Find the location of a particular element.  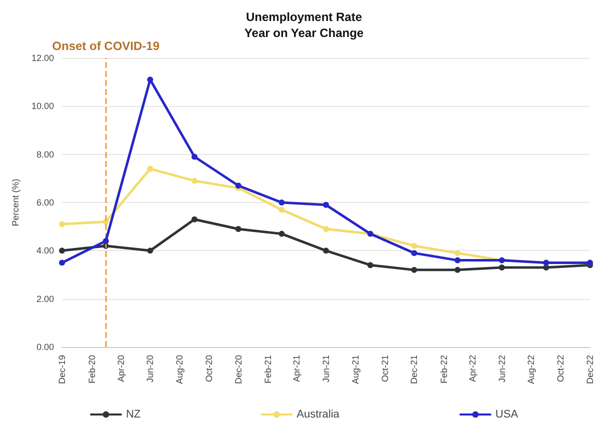

legend-label: NZ is located at coordinates (133, 414).